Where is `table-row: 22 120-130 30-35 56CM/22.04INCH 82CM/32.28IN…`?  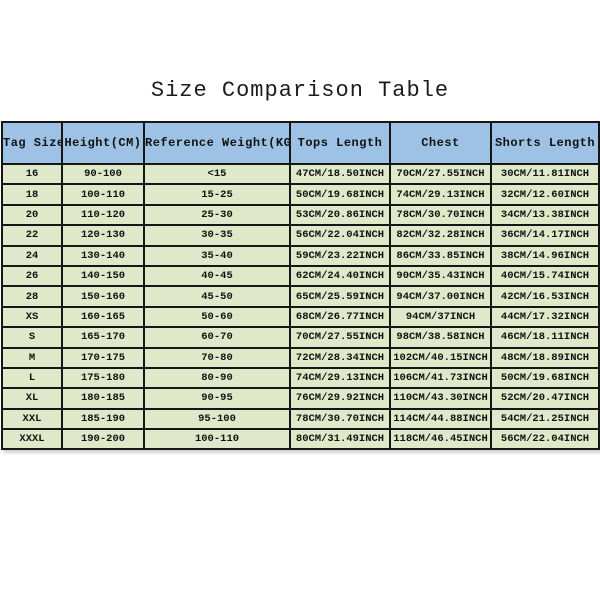
table-row: 22 120-130 30-35 56CM/22.04INCH 82CM/32.28IN… is located at coordinates (300, 235).